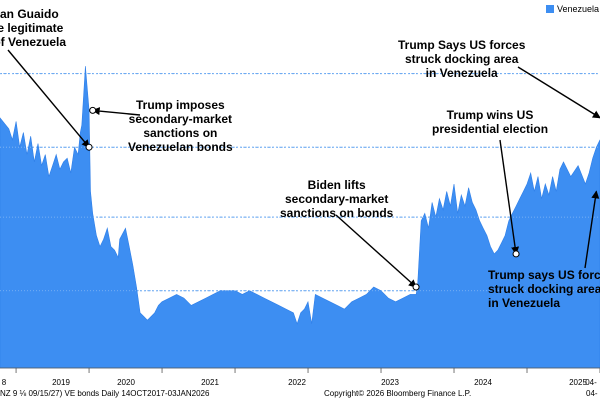 The image size is (600, 400). What do you see at coordinates (591, 382) in the screenshot?
I see `x-tick-label: 04-` at bounding box center [591, 382].